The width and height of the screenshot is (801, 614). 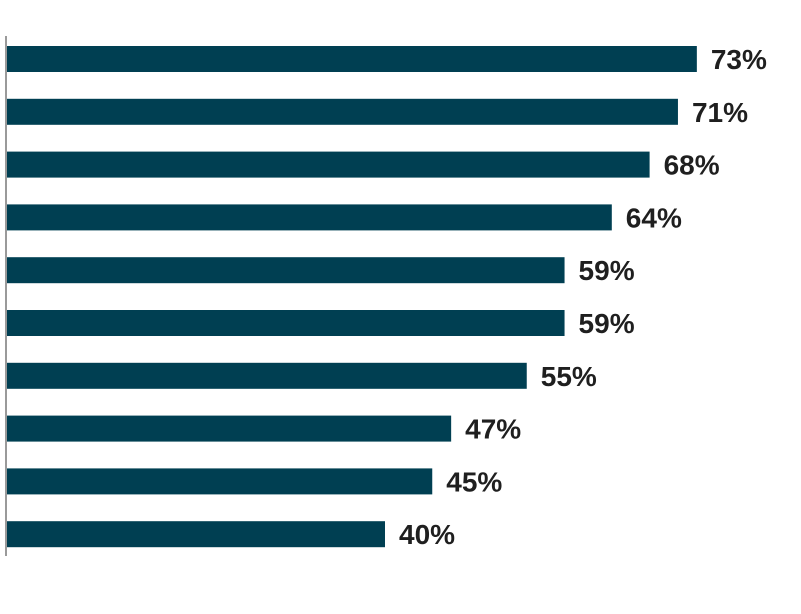 I want to click on bar-value-label-1: 73%, so click(x=739, y=59).